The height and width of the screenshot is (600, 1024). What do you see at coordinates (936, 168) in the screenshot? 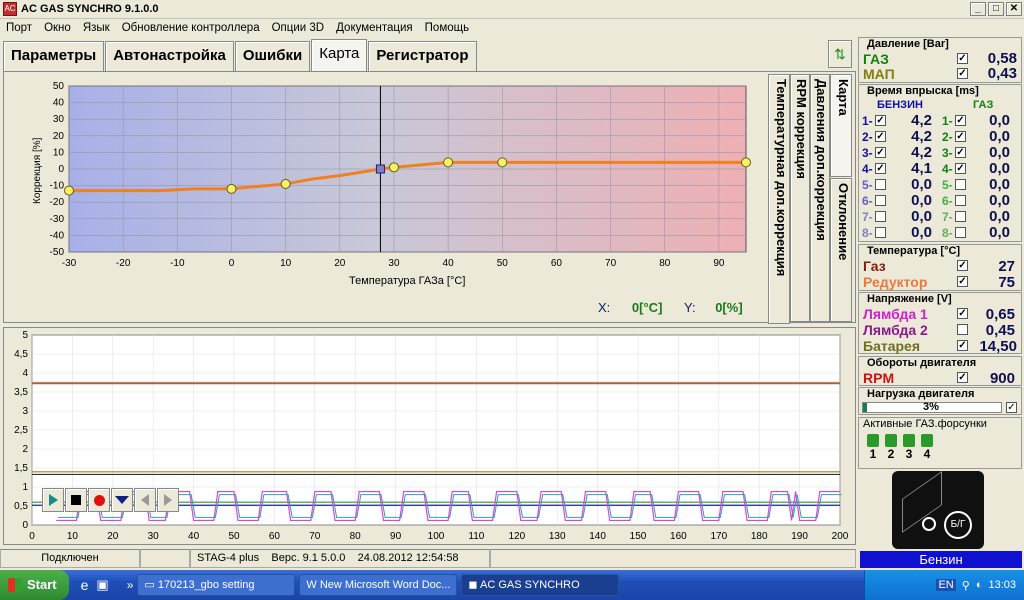
I see `injection-row: 4- ✓ 4,1 4- ✓ 0,0` at bounding box center [936, 168].